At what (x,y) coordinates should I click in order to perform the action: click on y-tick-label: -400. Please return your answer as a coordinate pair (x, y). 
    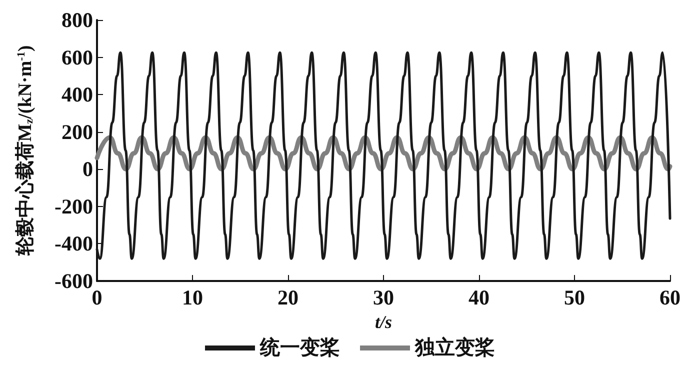
    Looking at the image, I should click on (73, 244).